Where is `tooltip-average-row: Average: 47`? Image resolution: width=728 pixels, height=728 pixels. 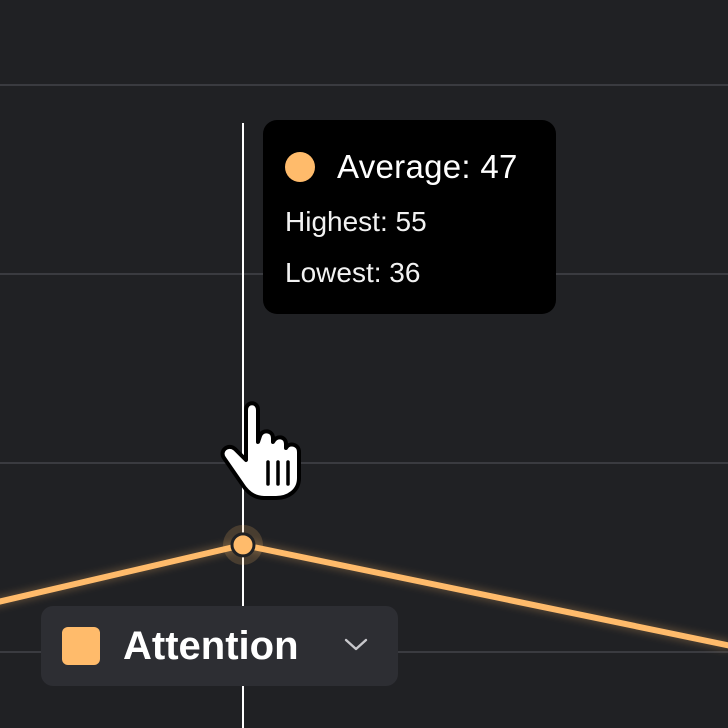 tooltip-average-row: Average: 47 is located at coordinates (401, 167).